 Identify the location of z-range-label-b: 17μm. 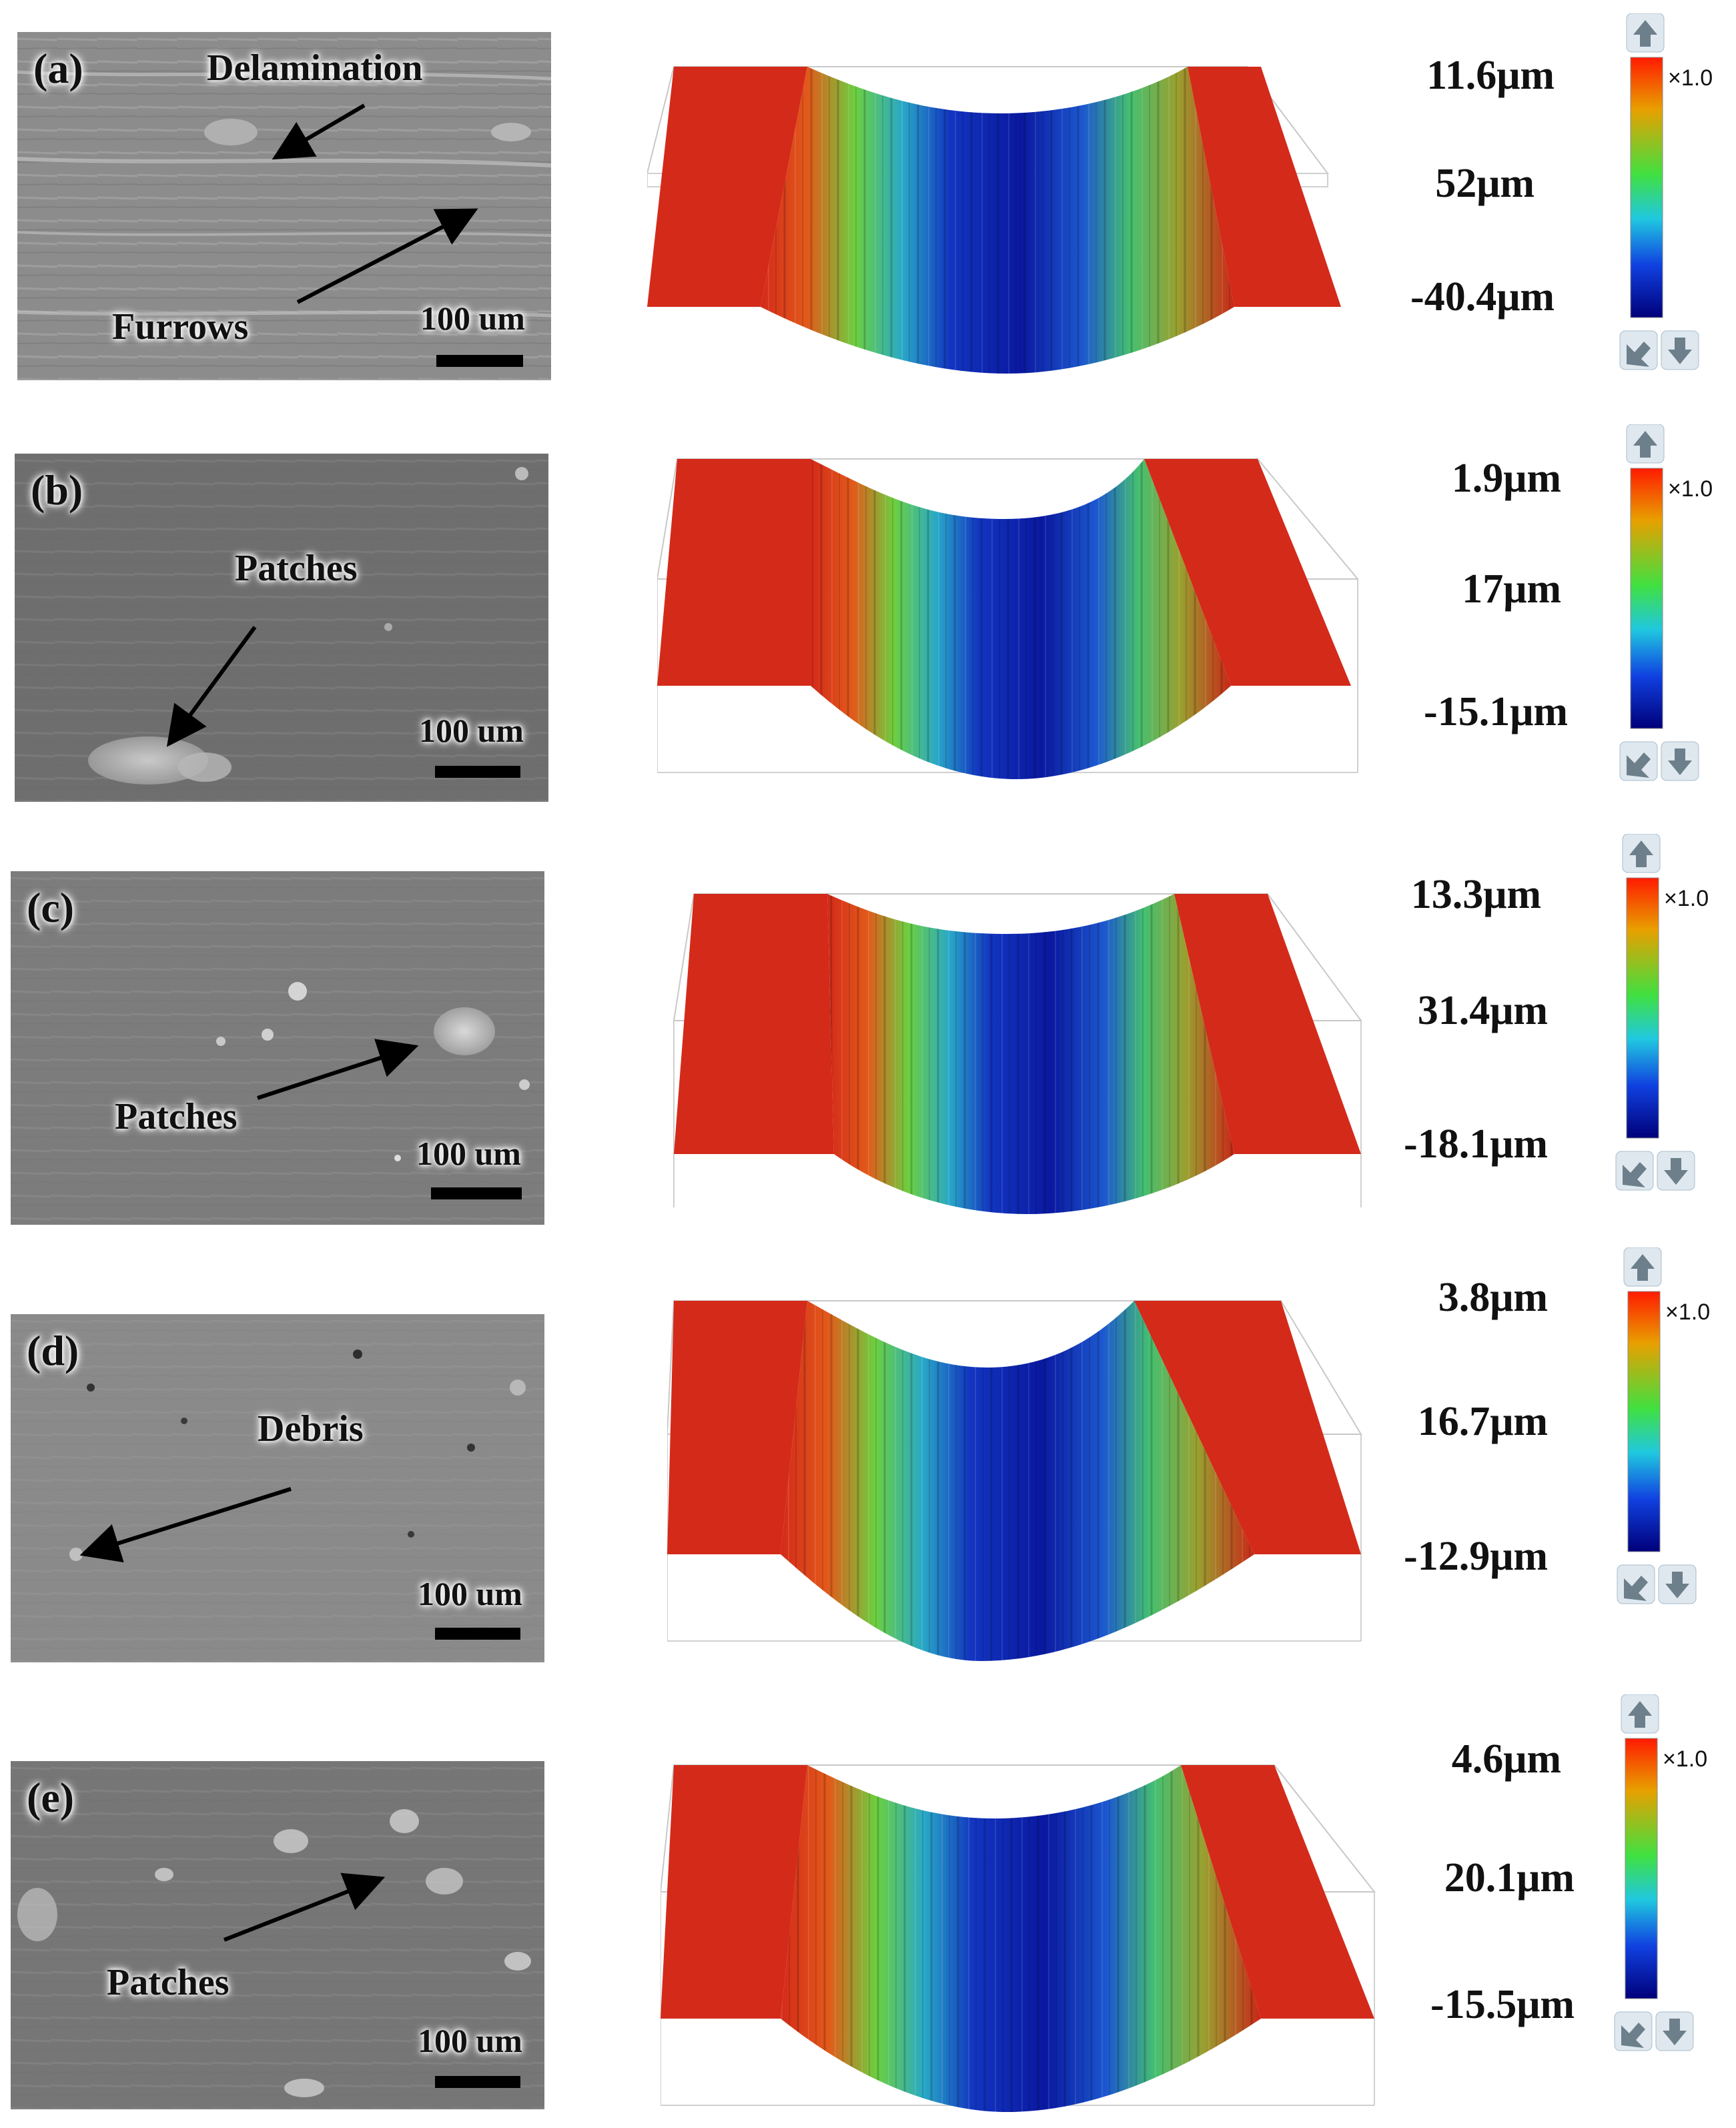
(1511, 589).